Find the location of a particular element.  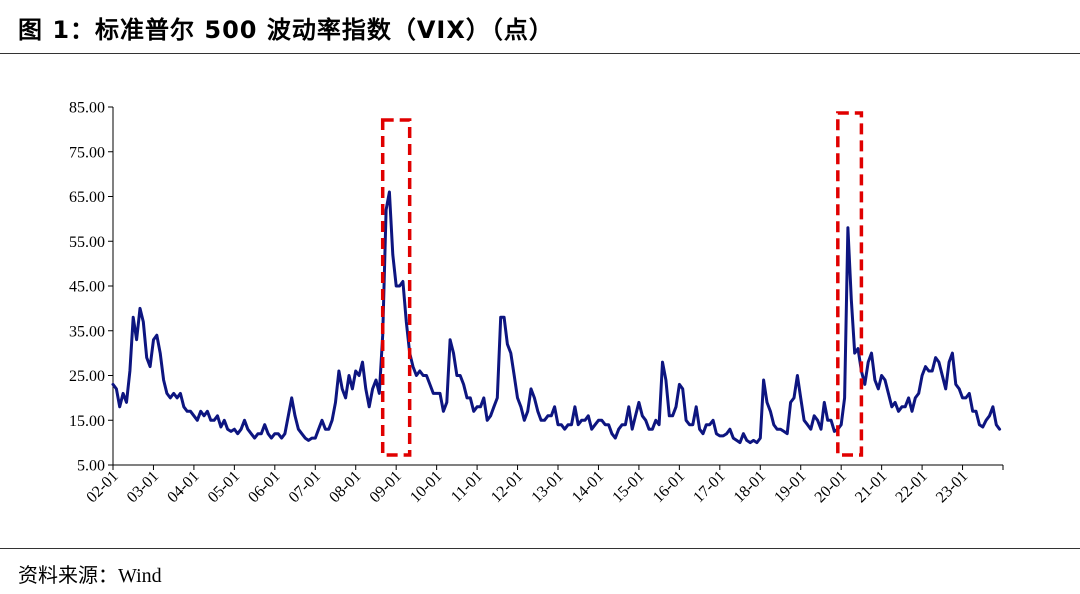

x-tick-label: 20-01 is located at coordinates (831, 487).